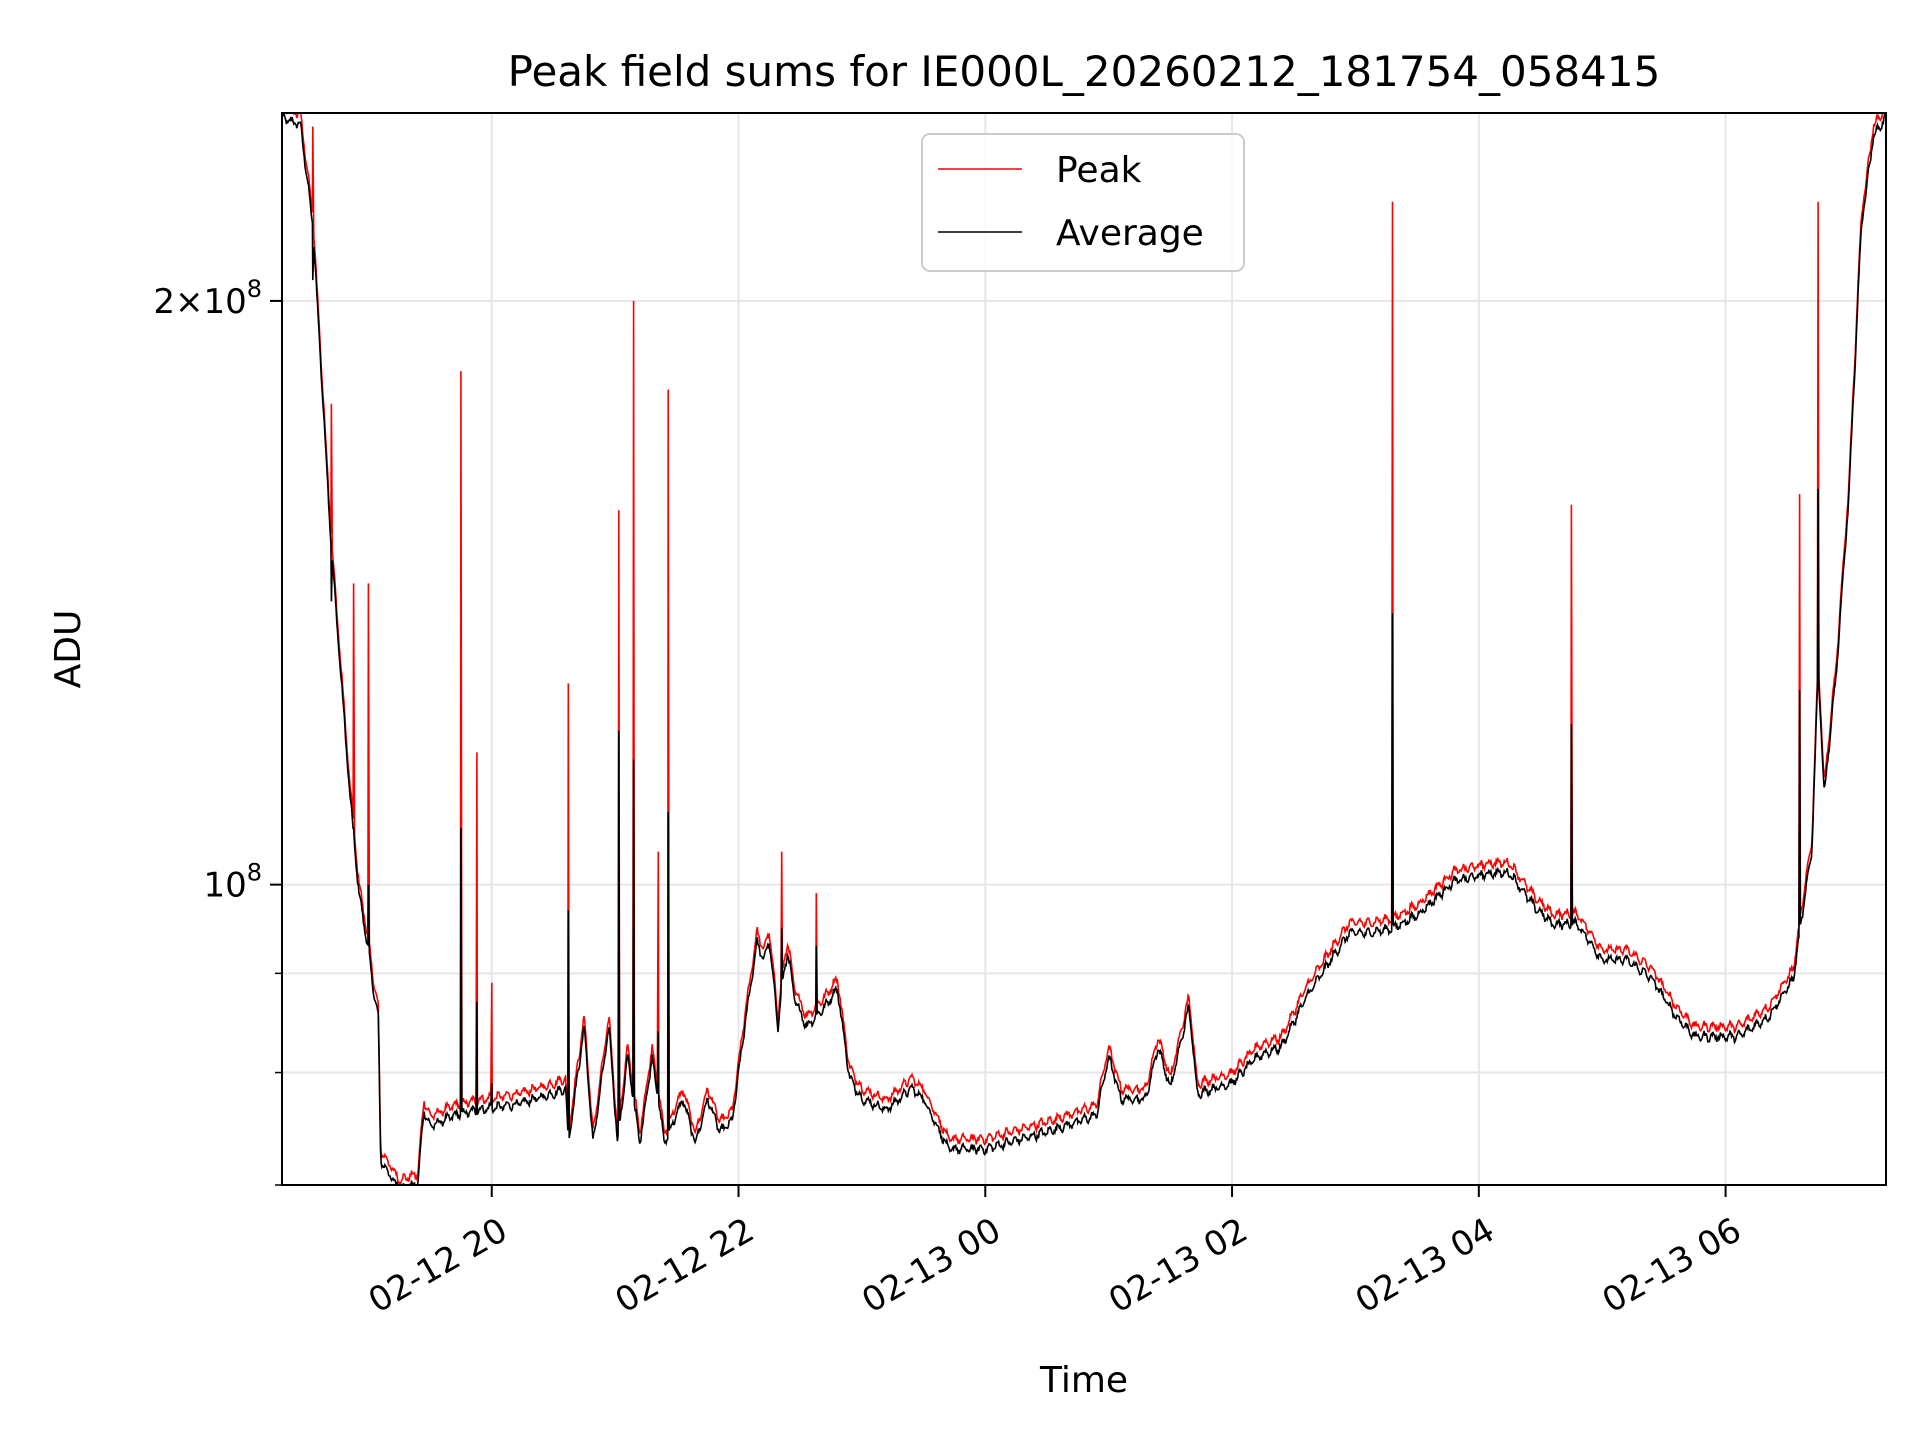 The width and height of the screenshot is (1920, 1445). Describe the element at coordinates (1130, 233) in the screenshot. I see `legend-label-average: Average` at that location.